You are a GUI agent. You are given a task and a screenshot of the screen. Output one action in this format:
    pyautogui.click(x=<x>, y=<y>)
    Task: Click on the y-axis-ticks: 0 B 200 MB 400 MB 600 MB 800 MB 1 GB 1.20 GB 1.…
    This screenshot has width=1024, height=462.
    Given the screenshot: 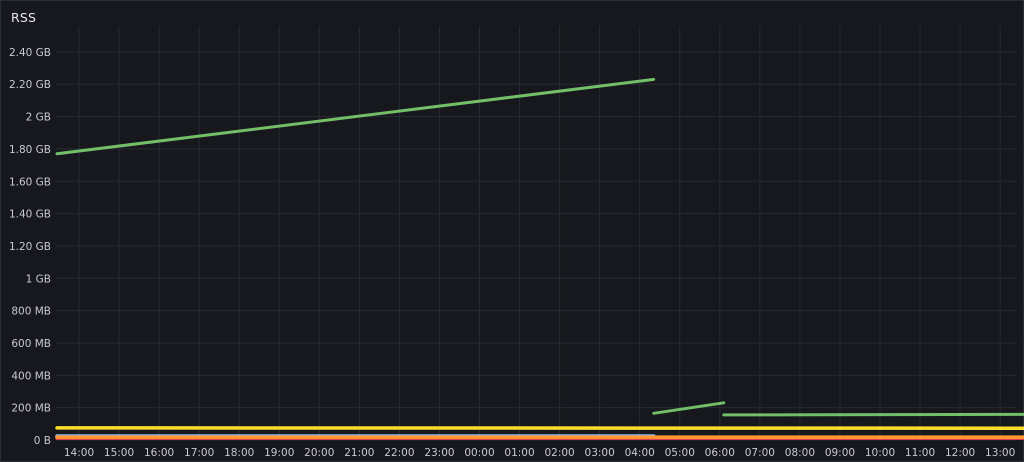 What is the action you would take?
    pyautogui.click(x=30, y=247)
    